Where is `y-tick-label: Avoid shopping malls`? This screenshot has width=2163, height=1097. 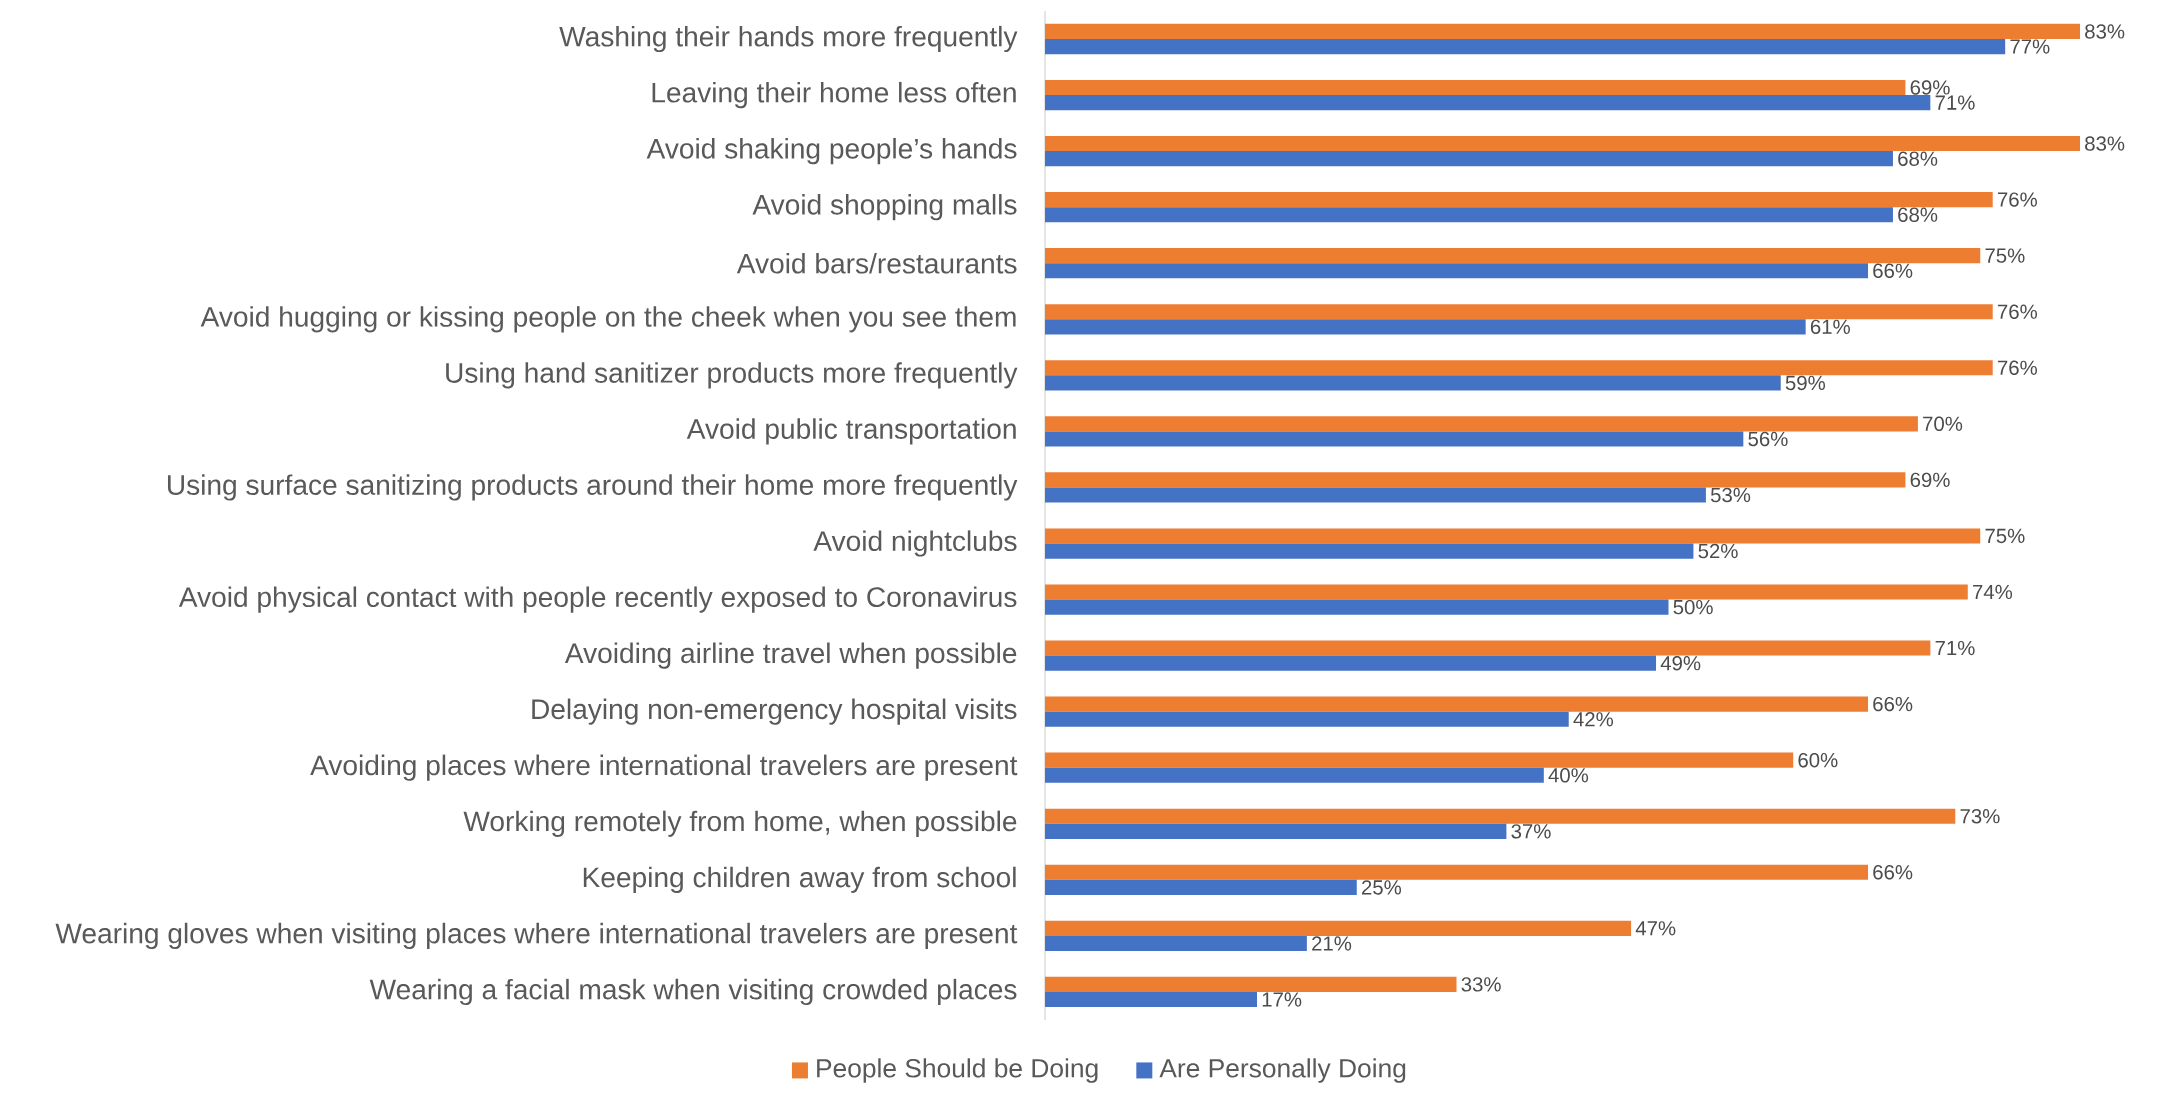 y-tick-label: Avoid shopping malls is located at coordinates (884, 207).